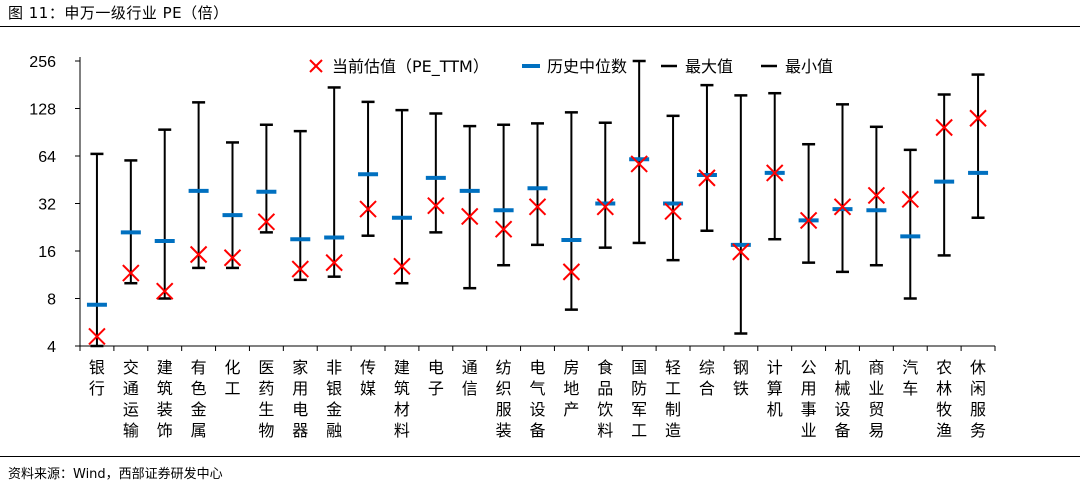 This screenshot has width=1080, height=486. What do you see at coordinates (97, 378) in the screenshot?
I see `category-label: 银行` at bounding box center [97, 378].